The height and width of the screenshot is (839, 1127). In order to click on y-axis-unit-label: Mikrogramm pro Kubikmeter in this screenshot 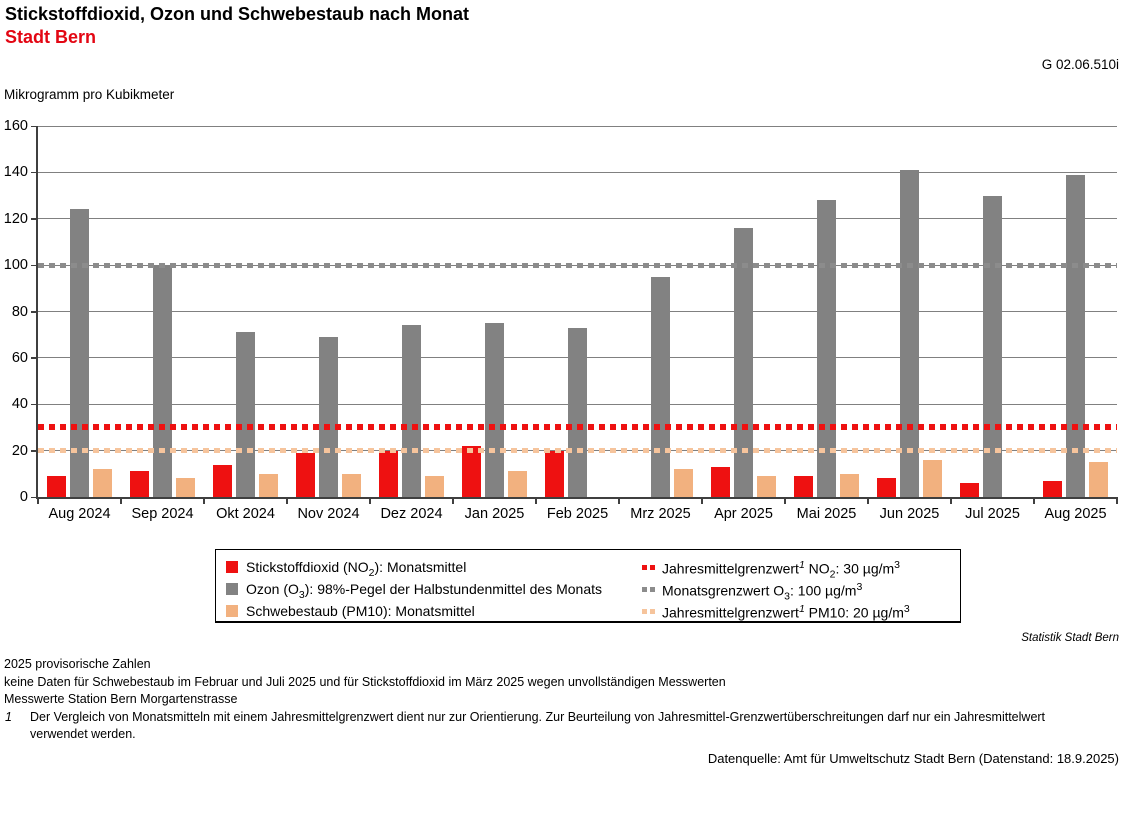, I will do `click(89, 94)`.